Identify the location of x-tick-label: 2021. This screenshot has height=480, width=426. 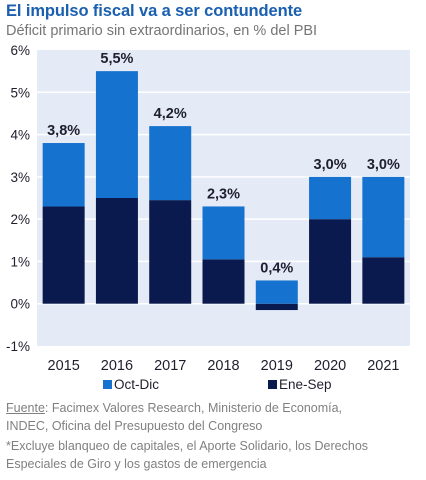
(383, 365).